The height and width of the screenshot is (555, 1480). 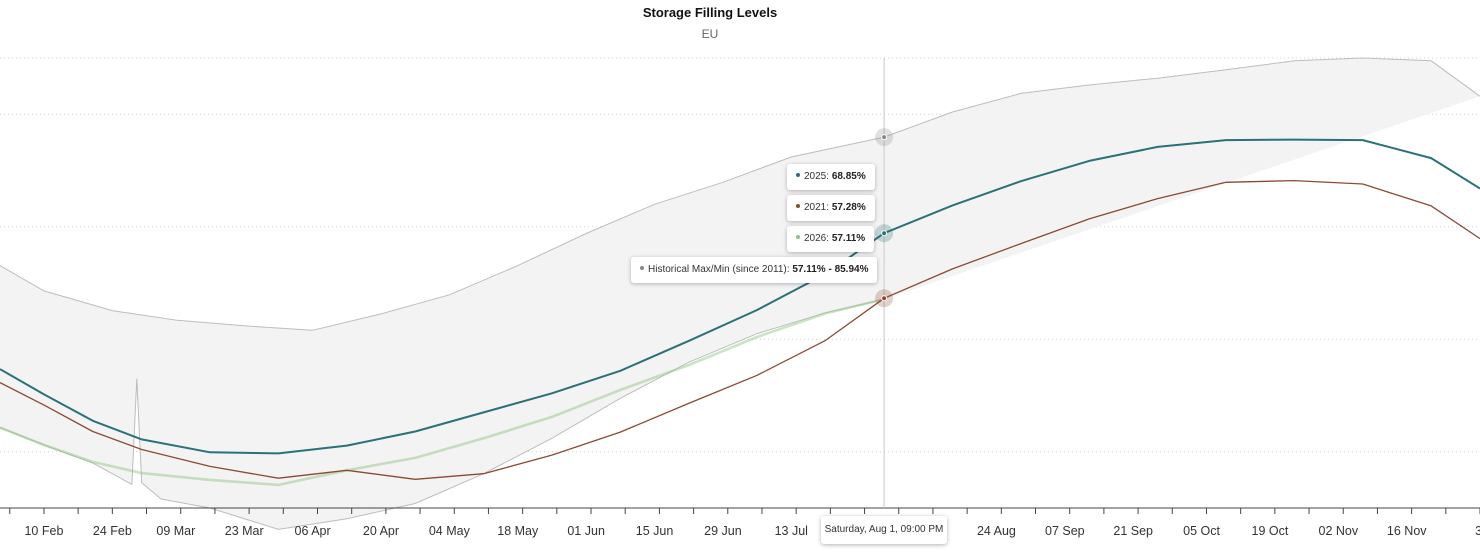 What do you see at coordinates (43, 531) in the screenshot?
I see `x-tick-label: 10 Feb` at bounding box center [43, 531].